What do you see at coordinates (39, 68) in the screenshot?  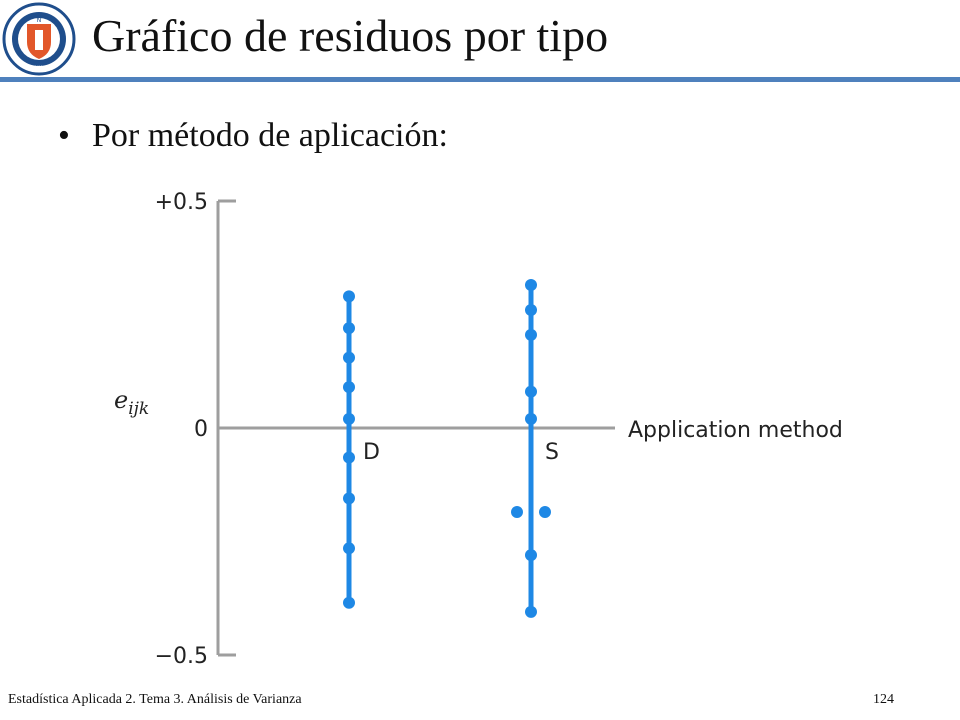 I see `svg-text: CHILE` at bounding box center [39, 68].